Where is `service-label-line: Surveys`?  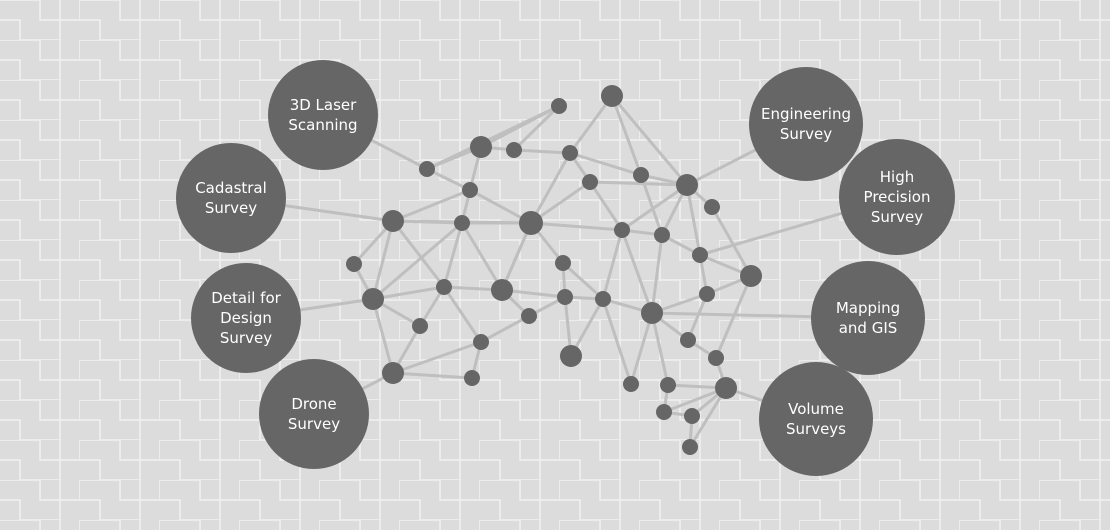
service-label-line: Surveys is located at coordinates (816, 429).